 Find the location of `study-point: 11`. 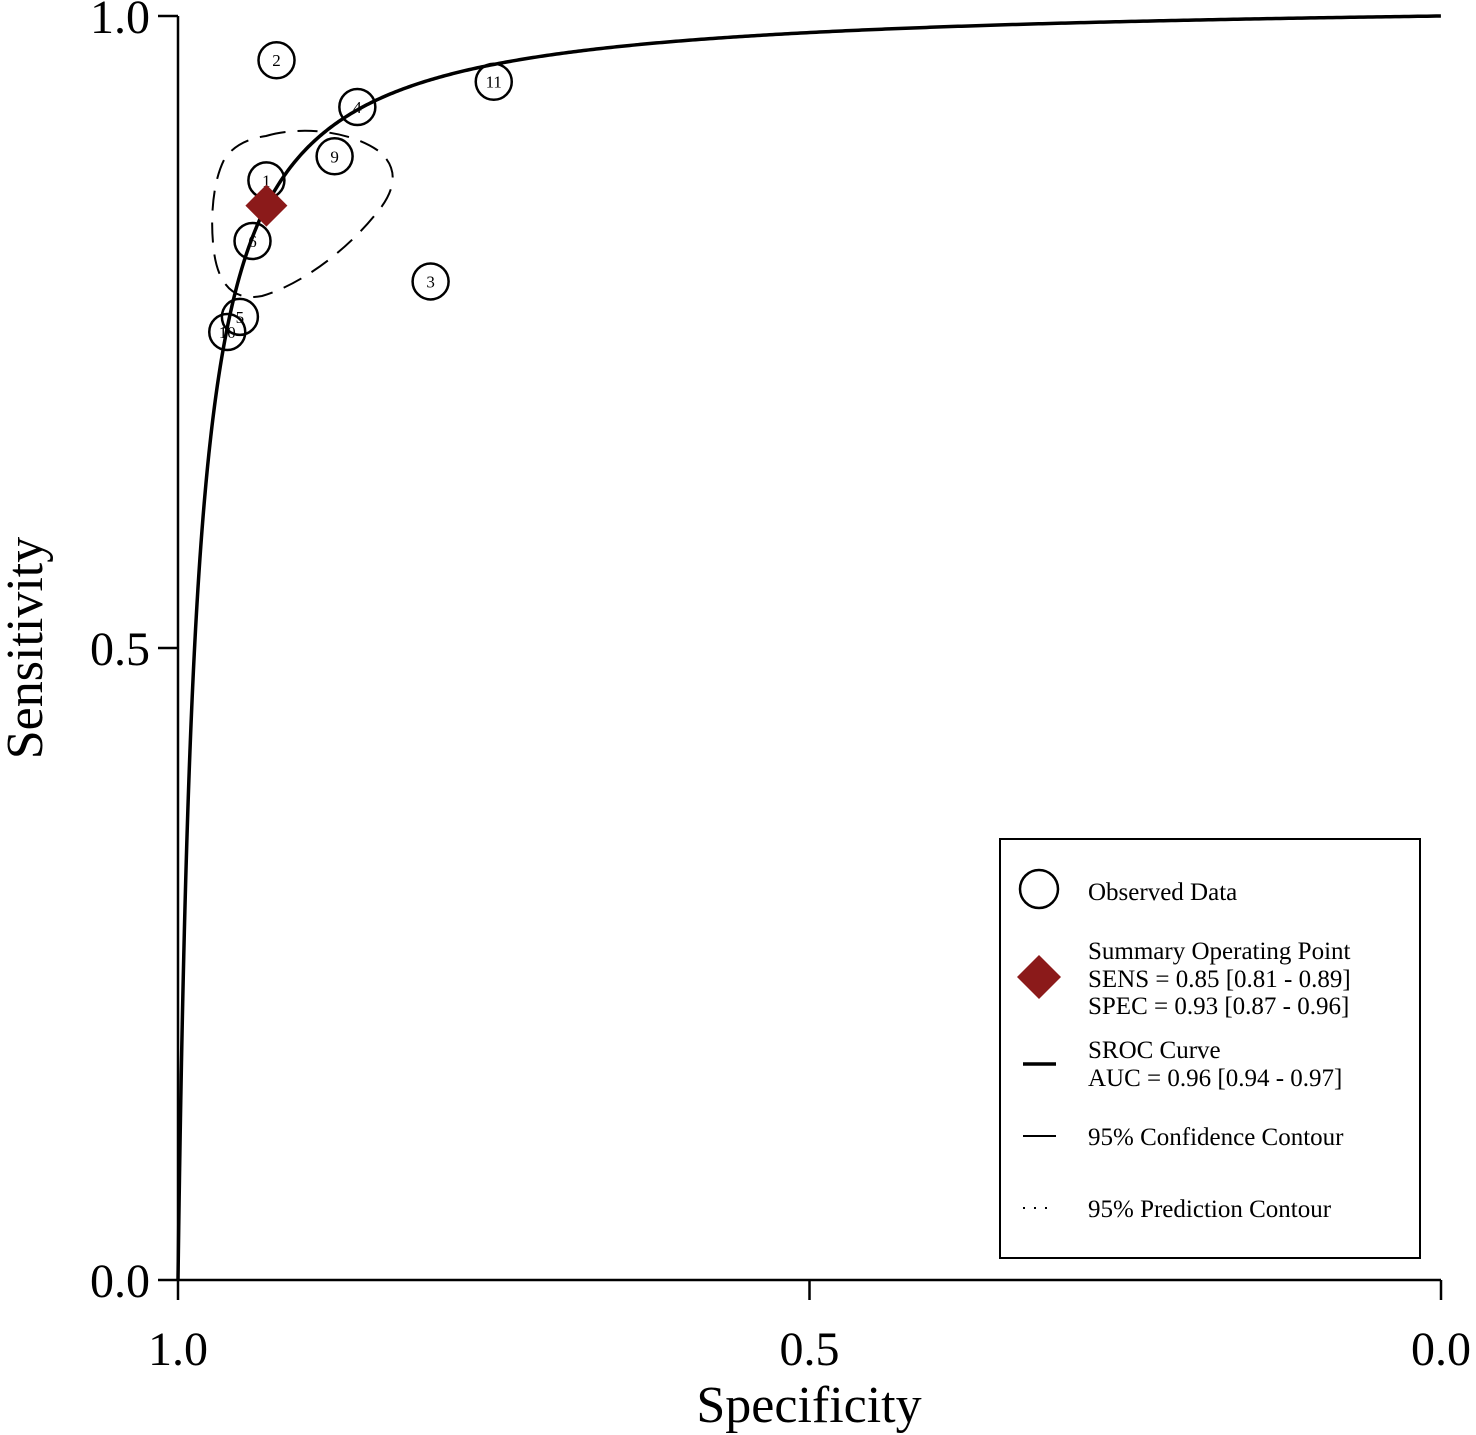

study-point: 11 is located at coordinates (493, 81).